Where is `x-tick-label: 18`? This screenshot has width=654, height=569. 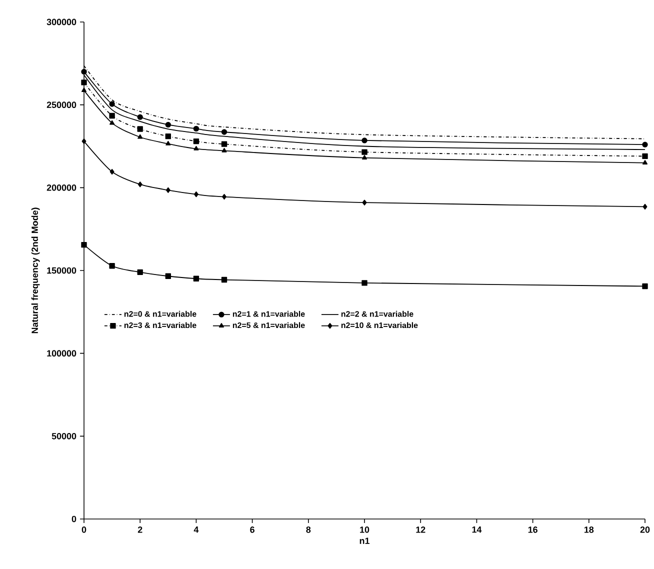 x-tick-label: 18 is located at coordinates (589, 529).